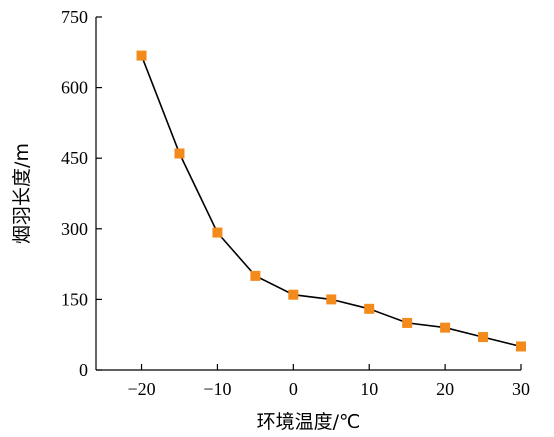 This screenshot has width=554, height=437. What do you see at coordinates (293, 389) in the screenshot?
I see `x-tick-label: 0` at bounding box center [293, 389].